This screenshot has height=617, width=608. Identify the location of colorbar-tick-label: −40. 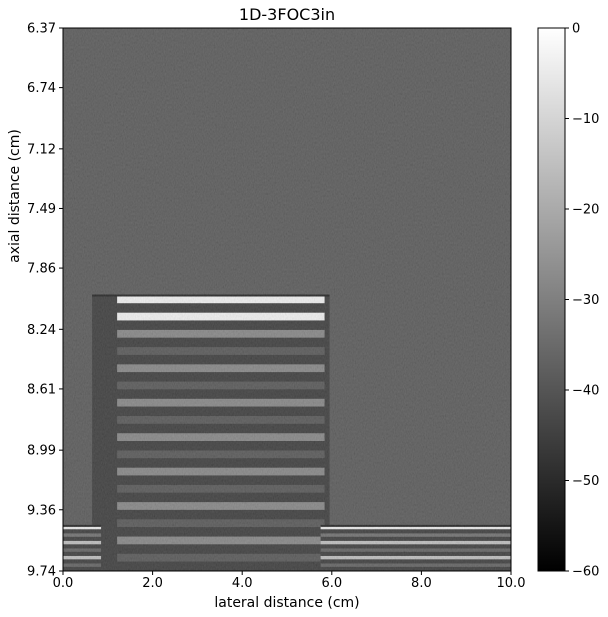
(585, 391).